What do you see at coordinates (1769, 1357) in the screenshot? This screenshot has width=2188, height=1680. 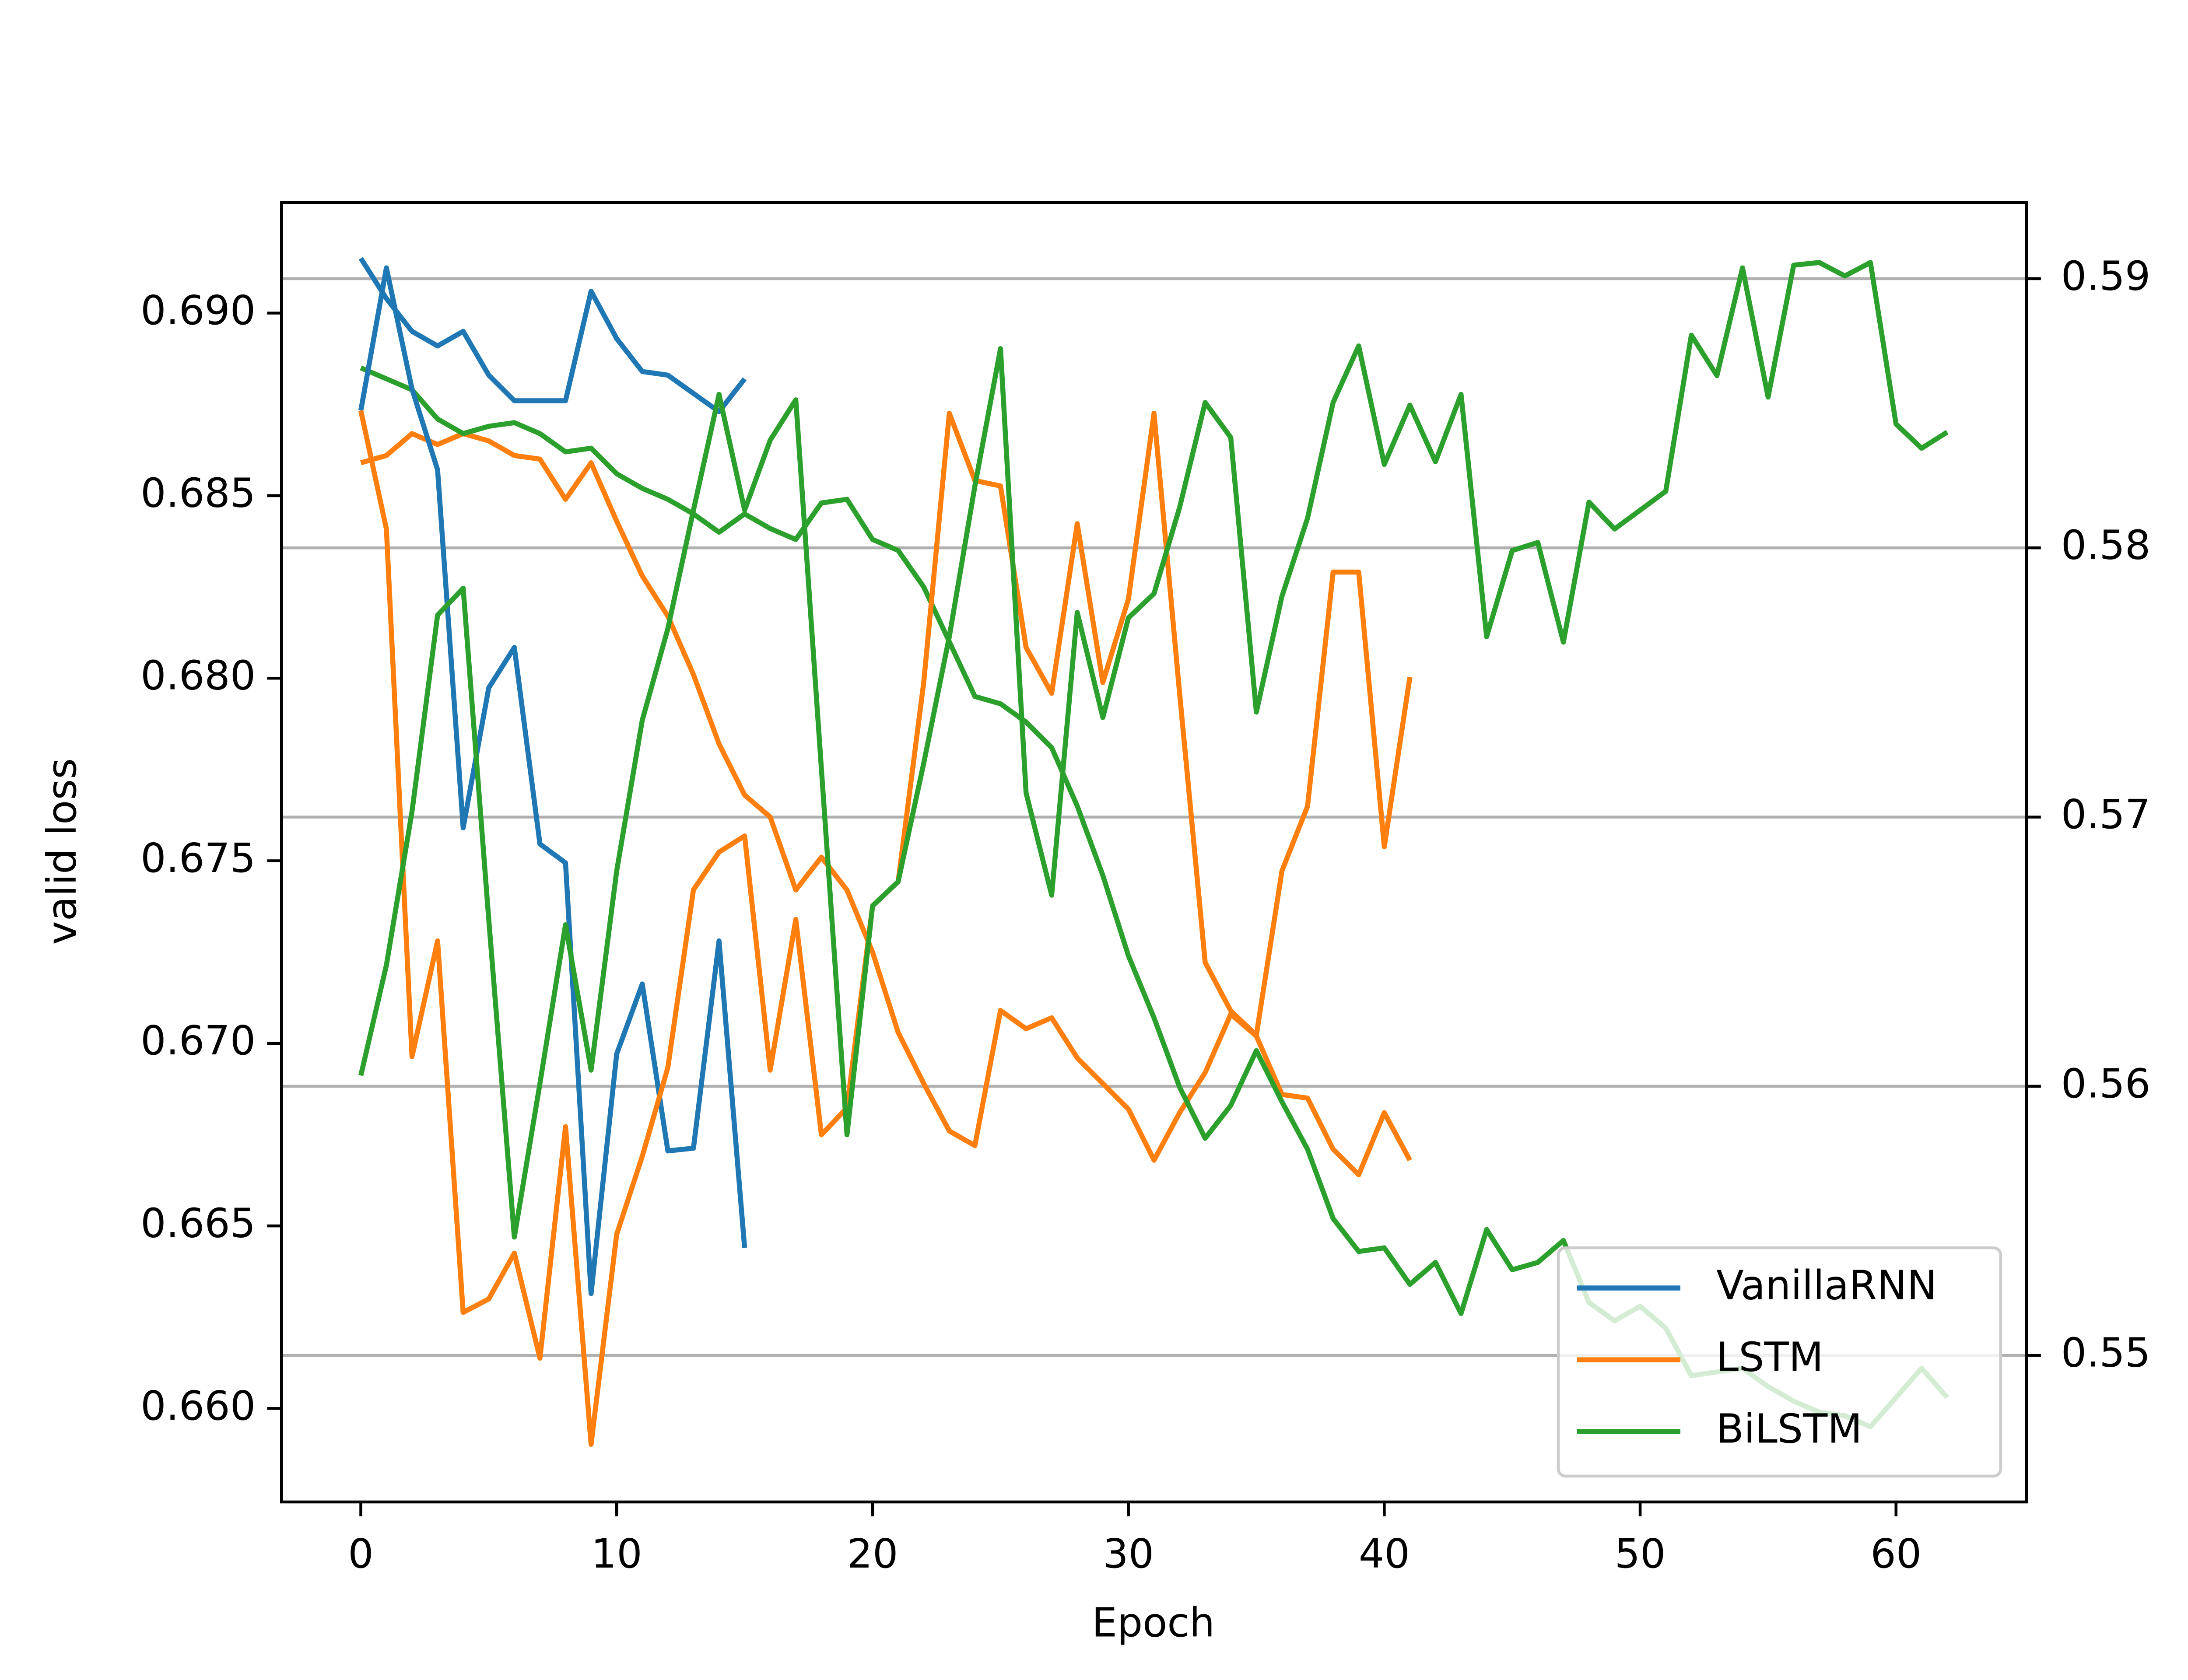 I see `legend-label: LSTM` at bounding box center [1769, 1357].